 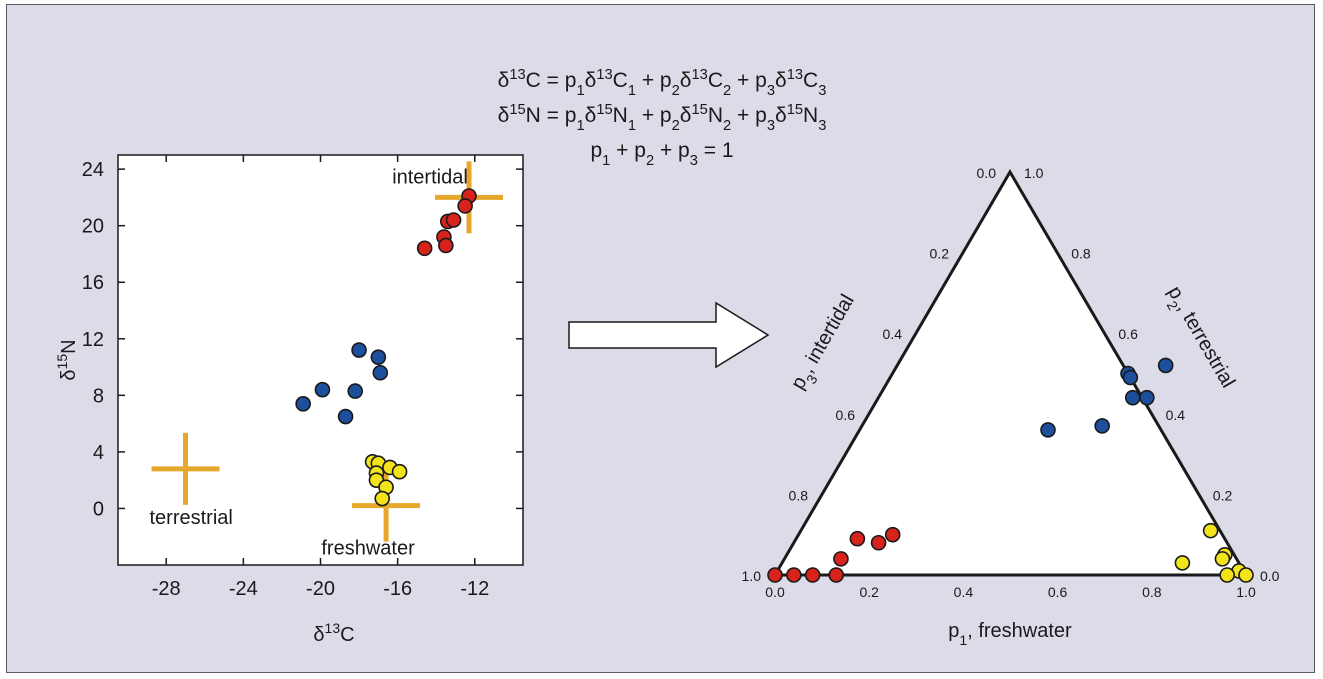 I want to click on source-label-intertidal: intertidal, so click(x=430, y=177).